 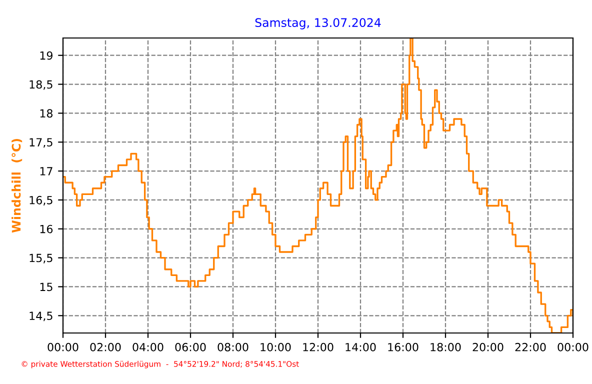 What do you see at coordinates (105, 347) in the screenshot?
I see `x-tick-label: 02:00` at bounding box center [105, 347].